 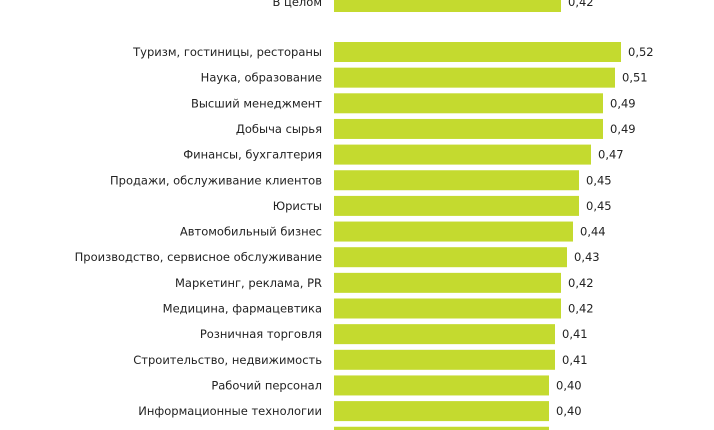 I want to click on category-label: Добыча сырья, so click(x=279, y=129).